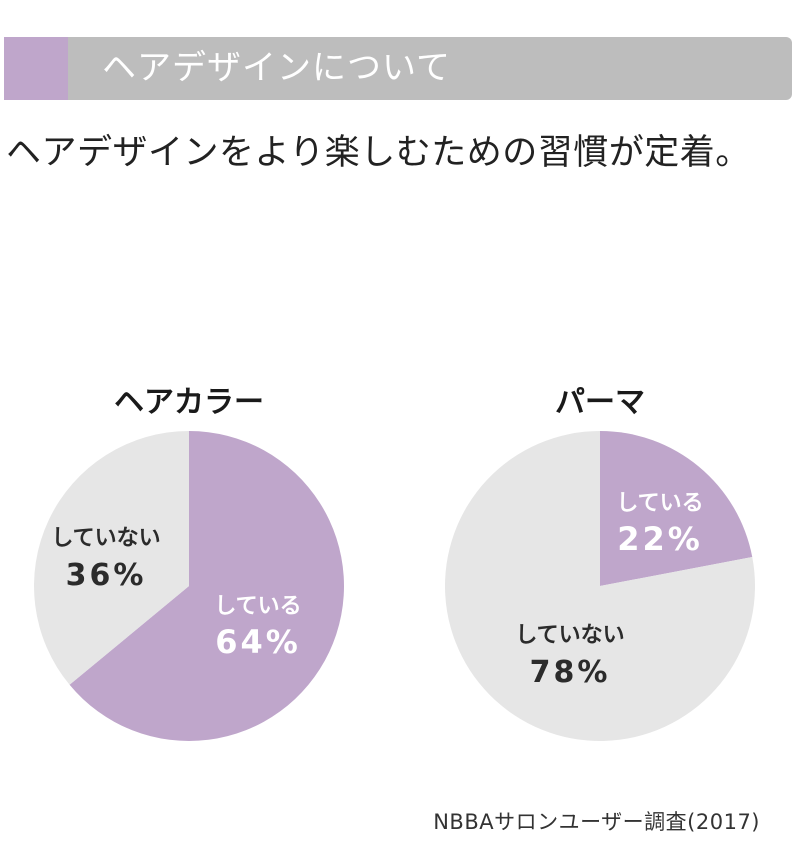  Describe the element at coordinates (189, 402) in the screenshot. I see `pie-title: ヘアカラー` at that location.